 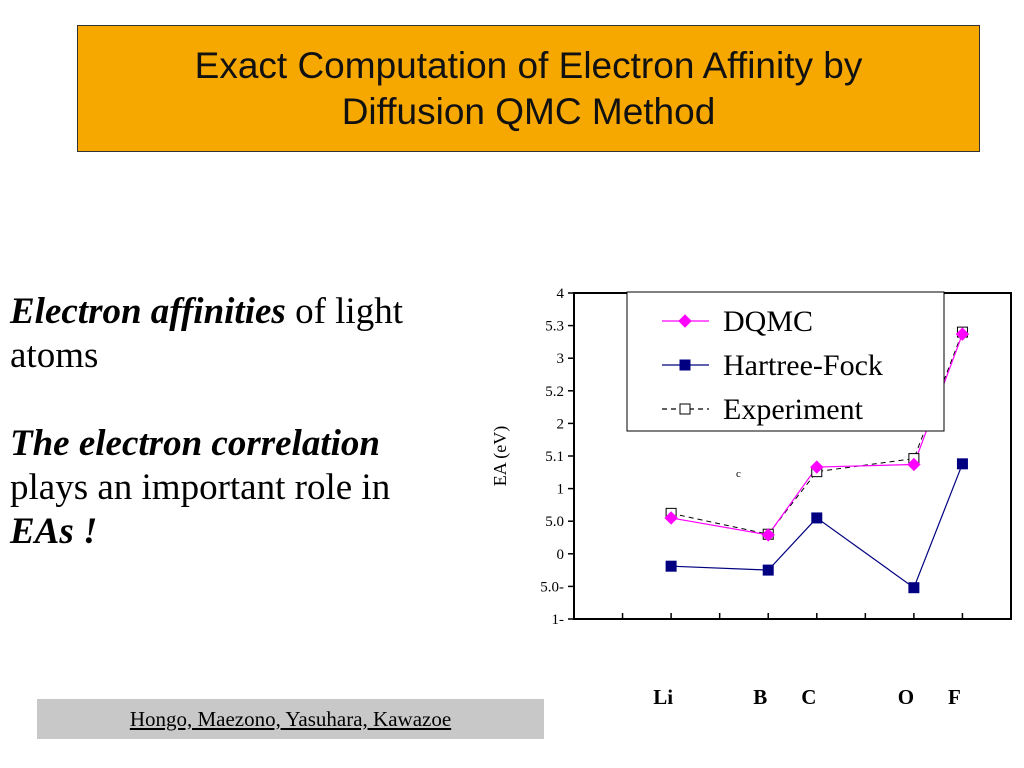 What do you see at coordinates (554, 327) in the screenshot?
I see `y-tick-label: 5.3` at bounding box center [554, 327].